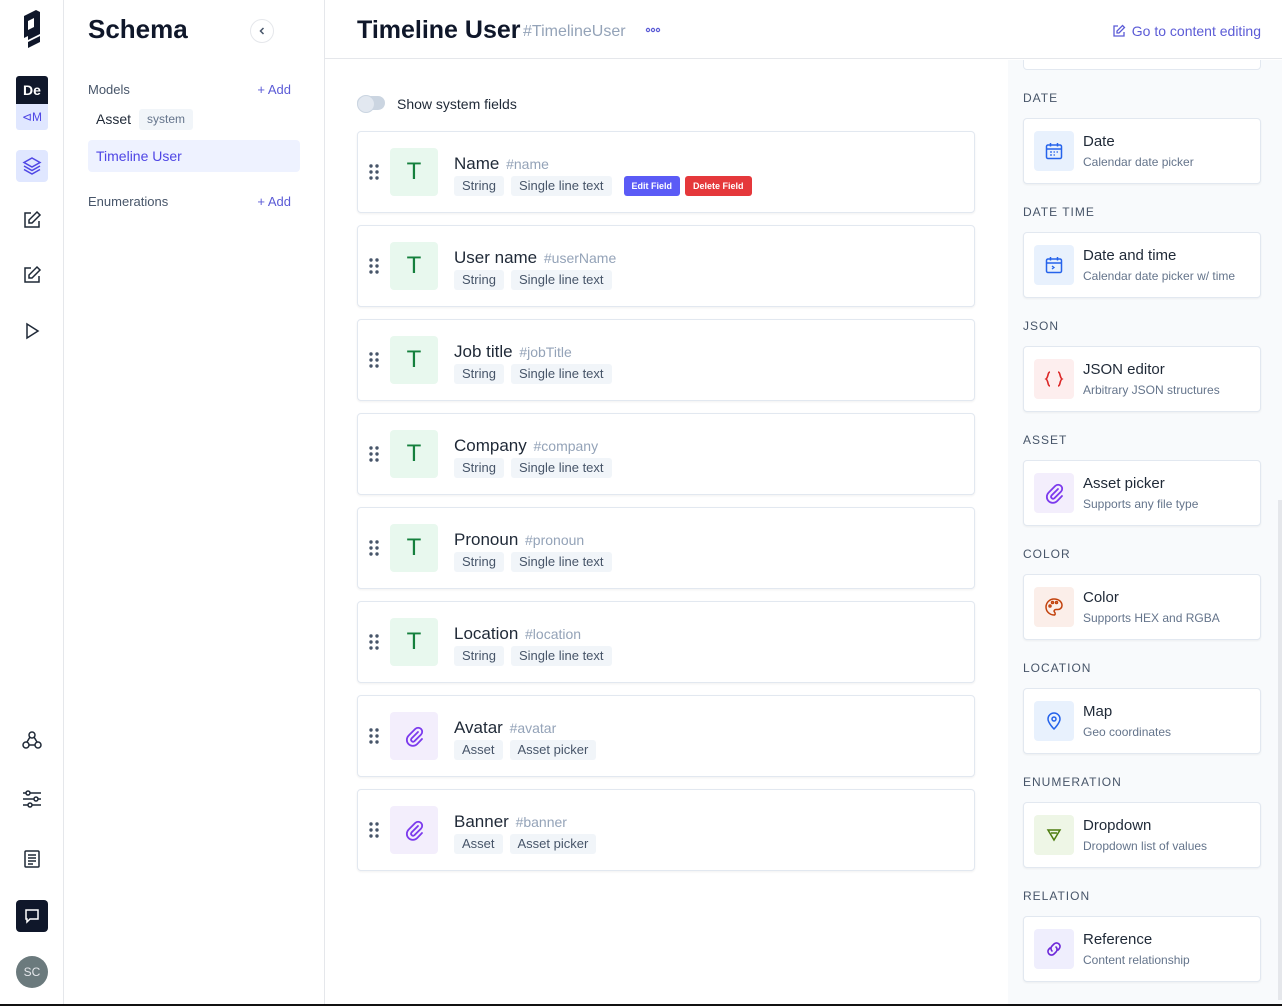  What do you see at coordinates (518, 633) in the screenshot?
I see `field-name: Location #location` at bounding box center [518, 633].